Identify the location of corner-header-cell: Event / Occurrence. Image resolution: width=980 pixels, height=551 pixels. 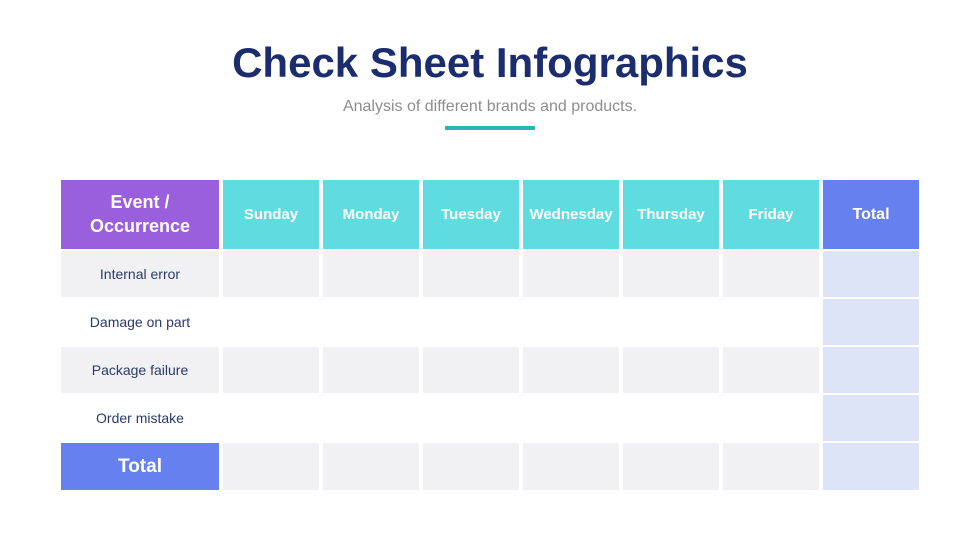
(140, 214).